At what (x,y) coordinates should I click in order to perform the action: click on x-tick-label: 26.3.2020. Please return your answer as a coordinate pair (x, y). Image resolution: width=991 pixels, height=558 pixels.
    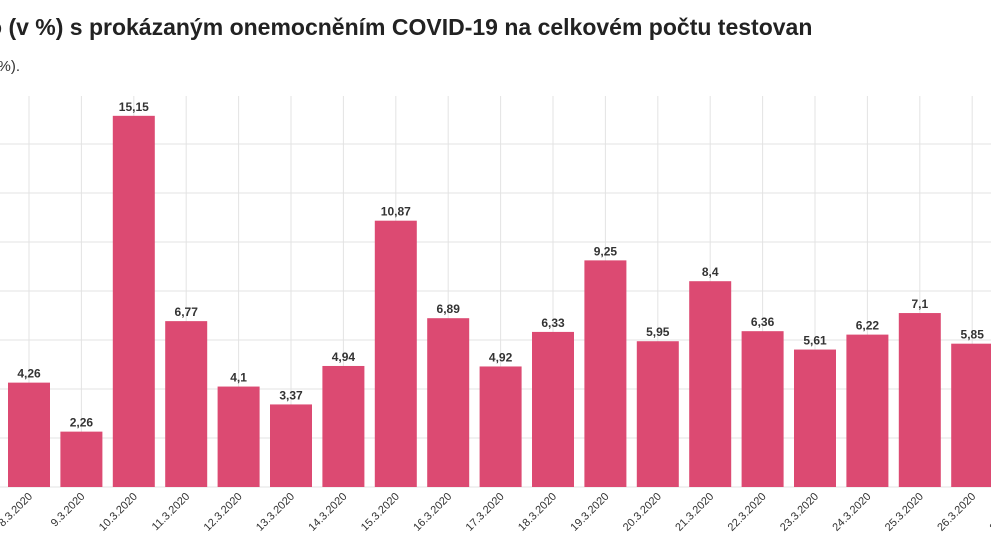
    Looking at the image, I should click on (956, 512).